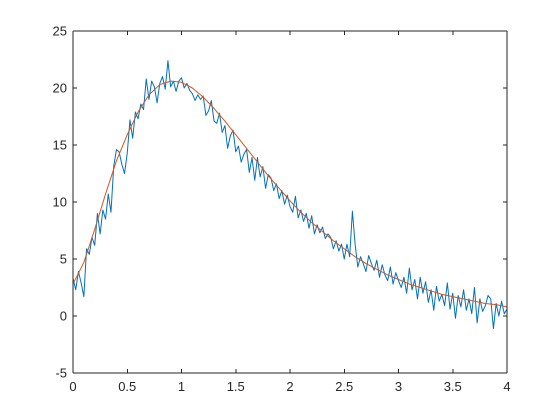 The width and height of the screenshot is (560, 420). I want to click on y-tick-label: 25, so click(60, 31).